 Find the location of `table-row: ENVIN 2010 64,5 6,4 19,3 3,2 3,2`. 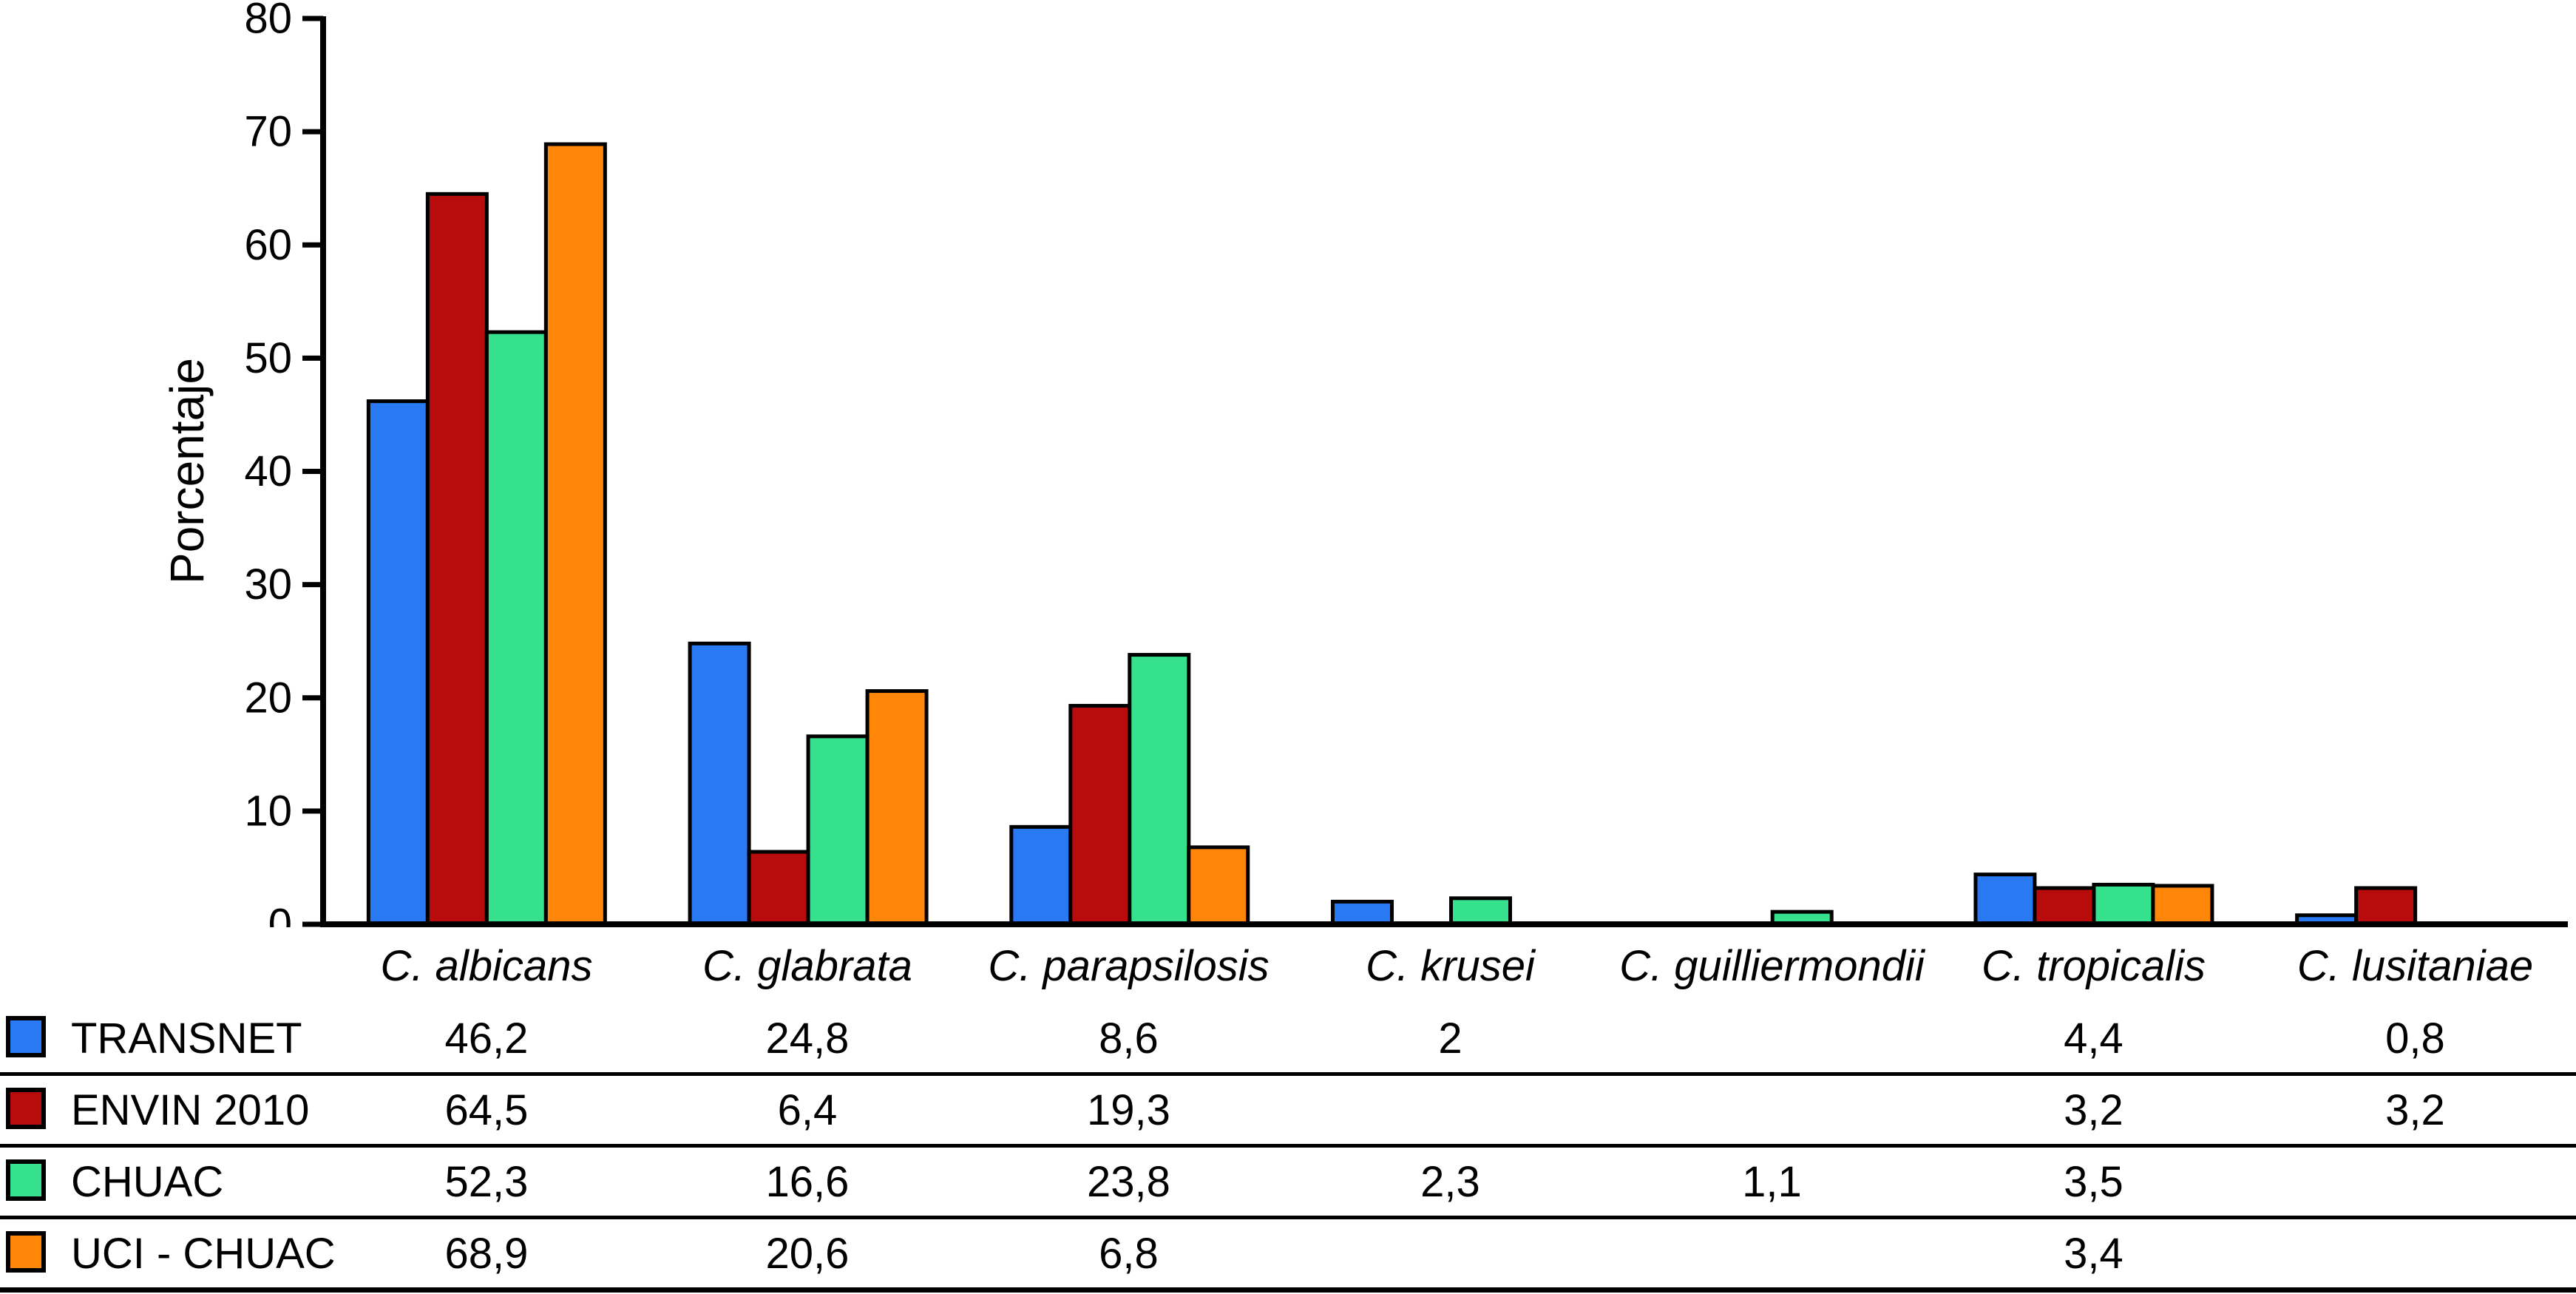

table-row: ENVIN 2010 64,5 6,4 19,3 3,2 3,2 is located at coordinates (1288, 1111).